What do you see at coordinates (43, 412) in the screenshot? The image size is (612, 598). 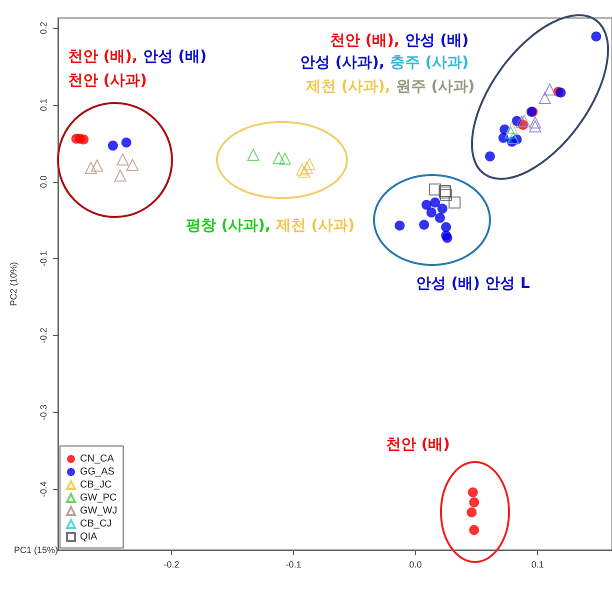 I see `y-tick-label: -0.3` at bounding box center [43, 412].